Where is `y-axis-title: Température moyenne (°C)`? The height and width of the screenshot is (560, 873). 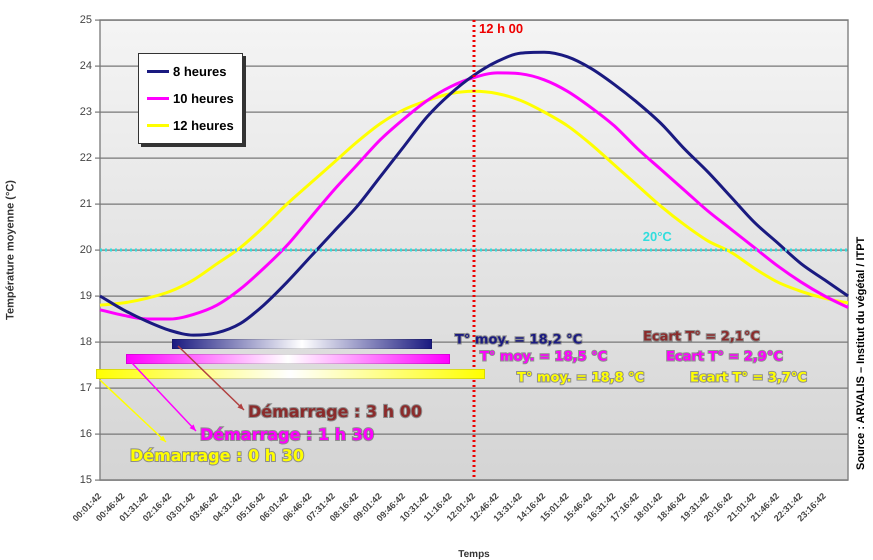
y-axis-title: Température moyenne (°C) is located at coordinates (10, 250).